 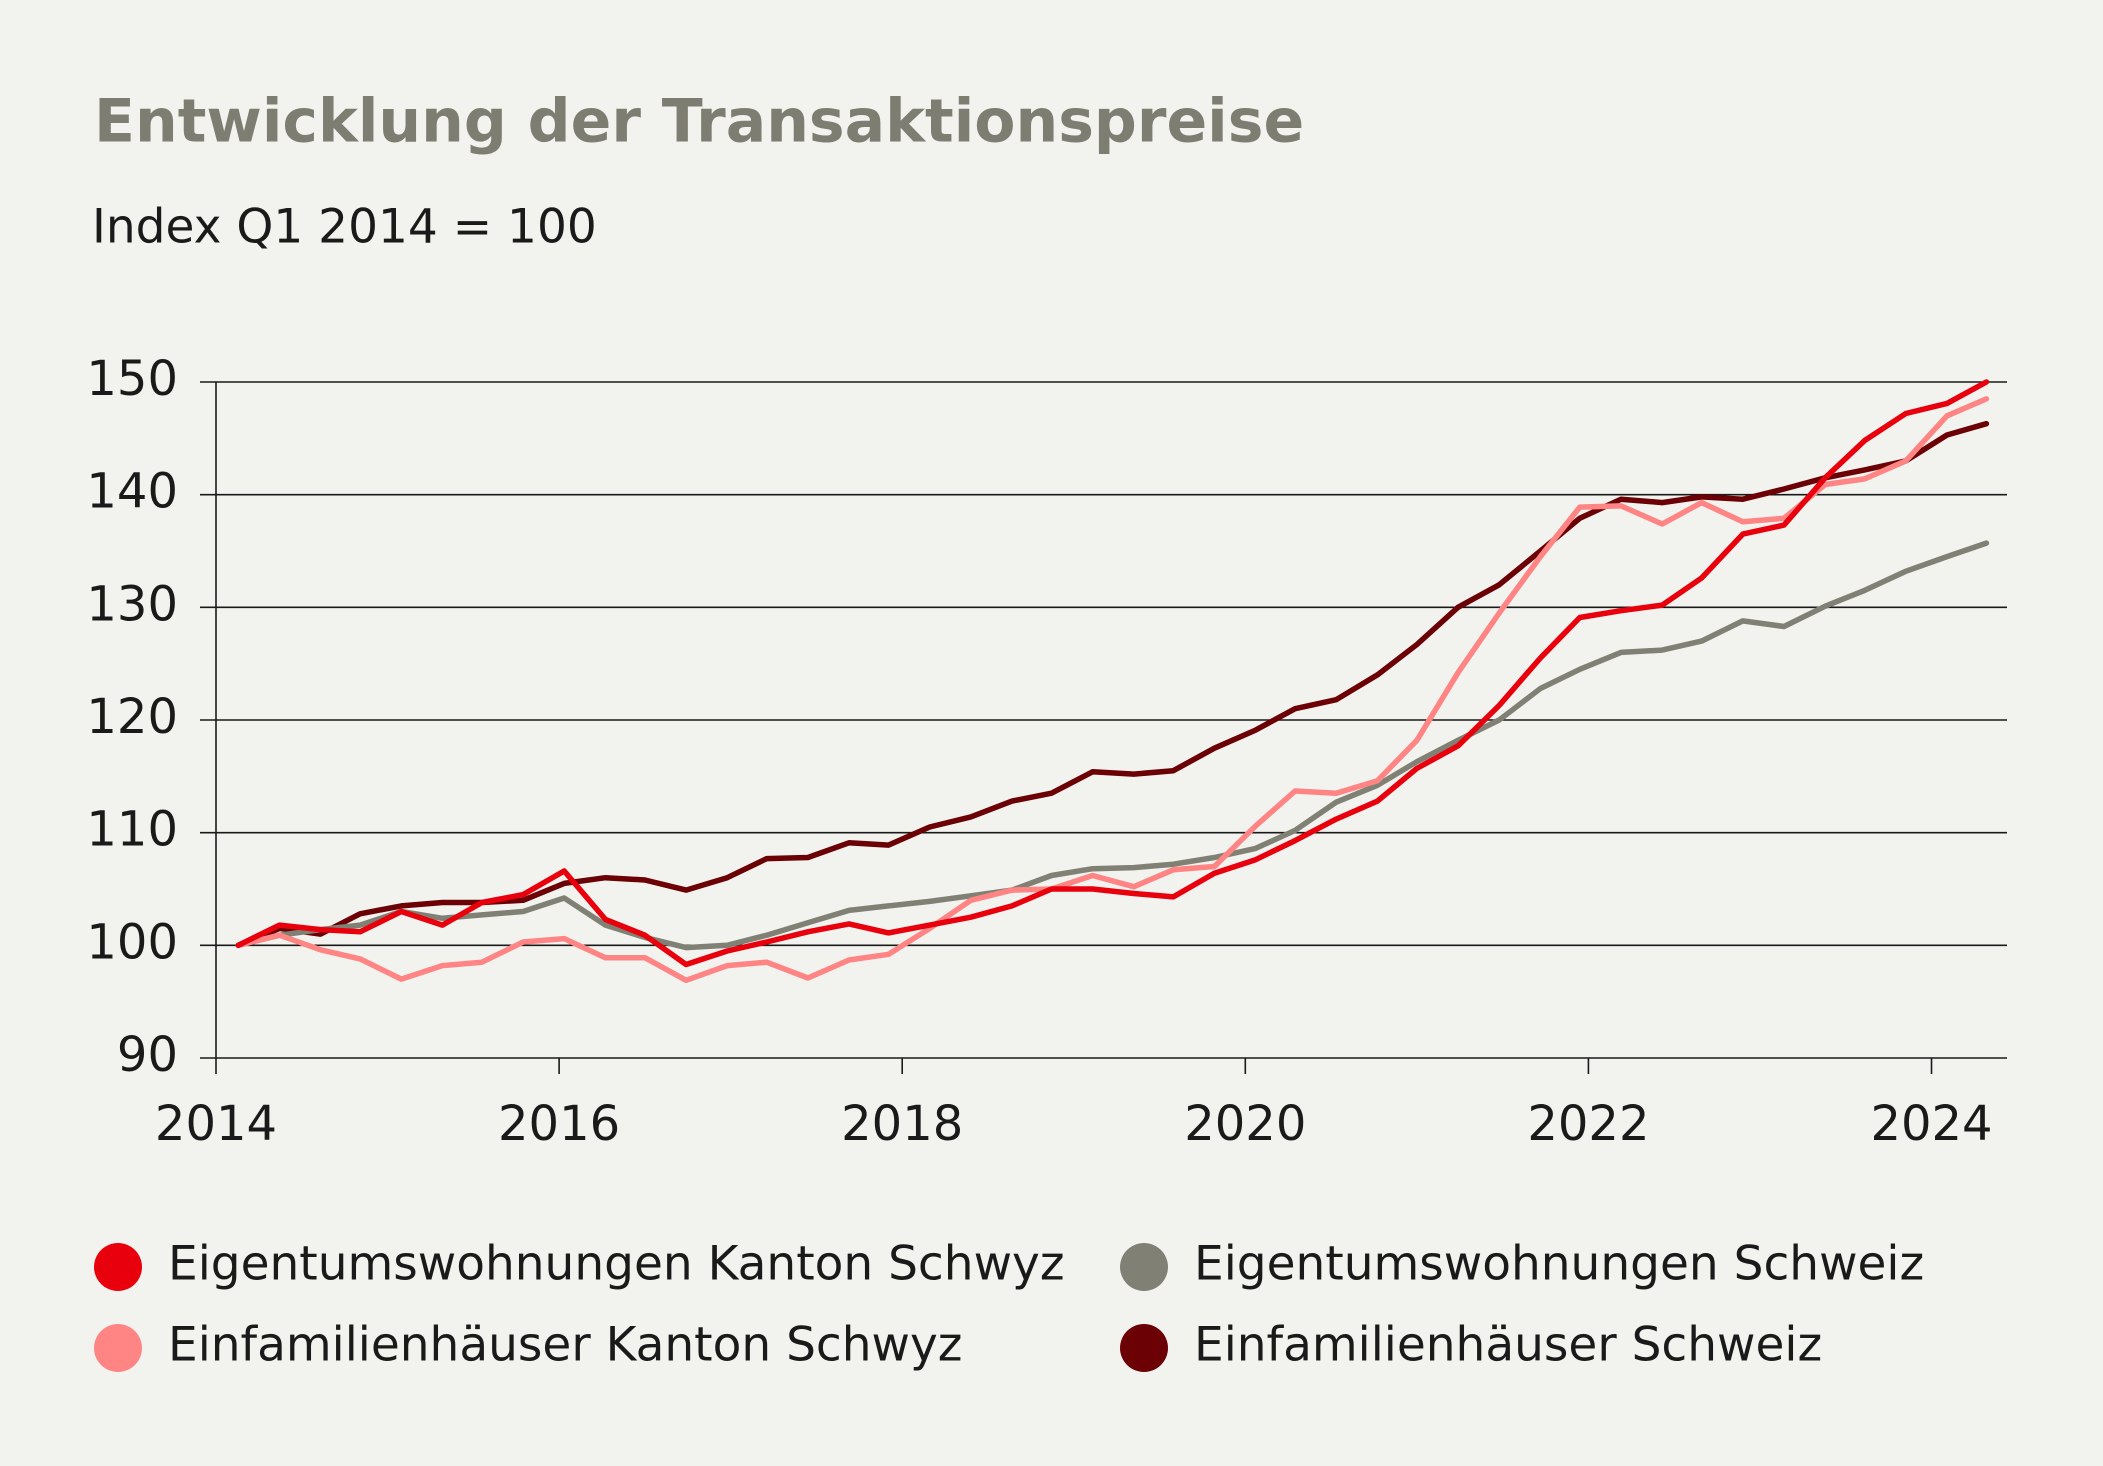 What do you see at coordinates (616, 1264) in the screenshot?
I see `legend-label: Eigentumswohnungen Kanton Schwyz` at bounding box center [616, 1264].